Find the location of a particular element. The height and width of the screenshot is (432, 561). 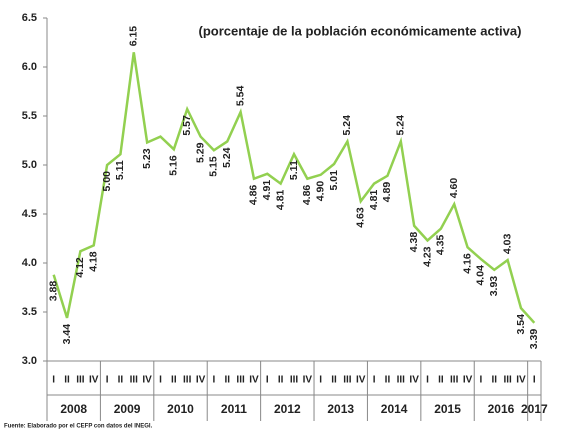

data-label: 3.44 is located at coordinates (67, 334).